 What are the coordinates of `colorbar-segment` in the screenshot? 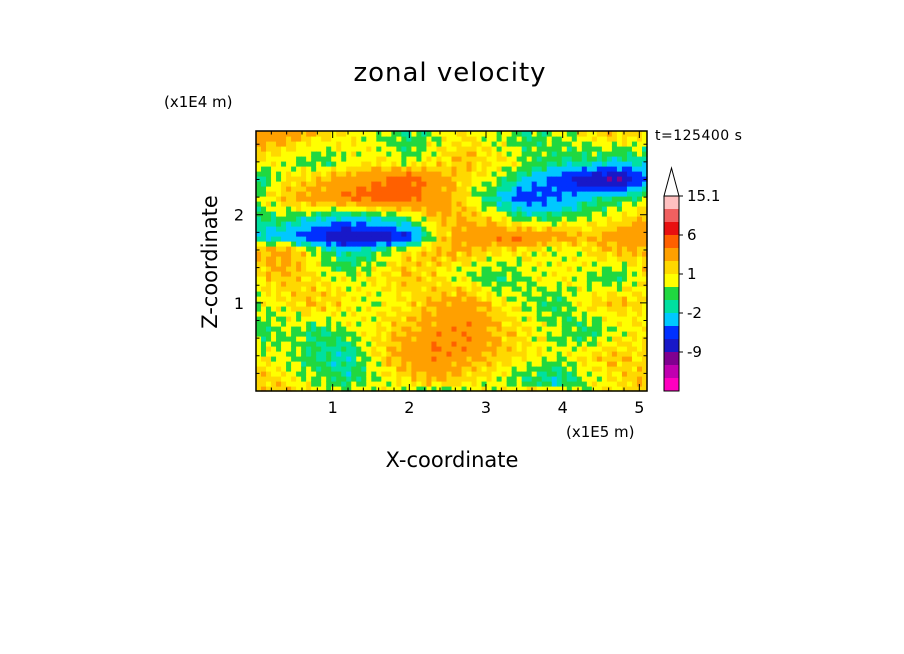 It's located at (671, 216).